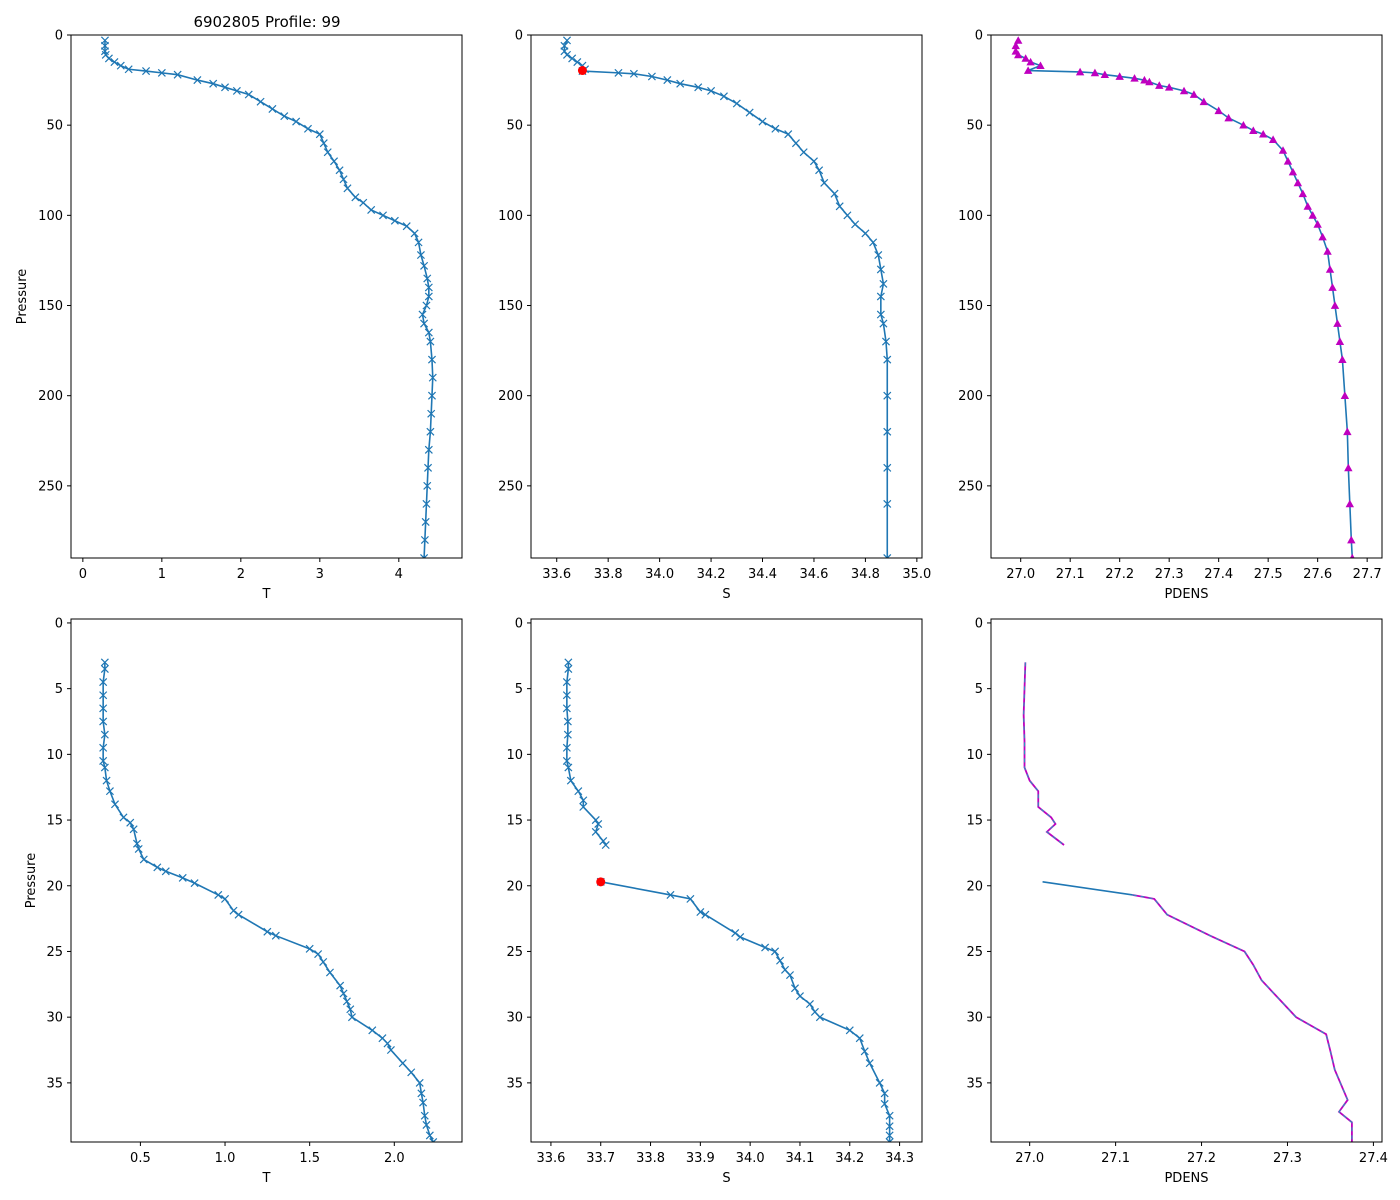 This screenshot has width=1400, height=1200. I want to click on y-tick-label: 35, so click(974, 1083).